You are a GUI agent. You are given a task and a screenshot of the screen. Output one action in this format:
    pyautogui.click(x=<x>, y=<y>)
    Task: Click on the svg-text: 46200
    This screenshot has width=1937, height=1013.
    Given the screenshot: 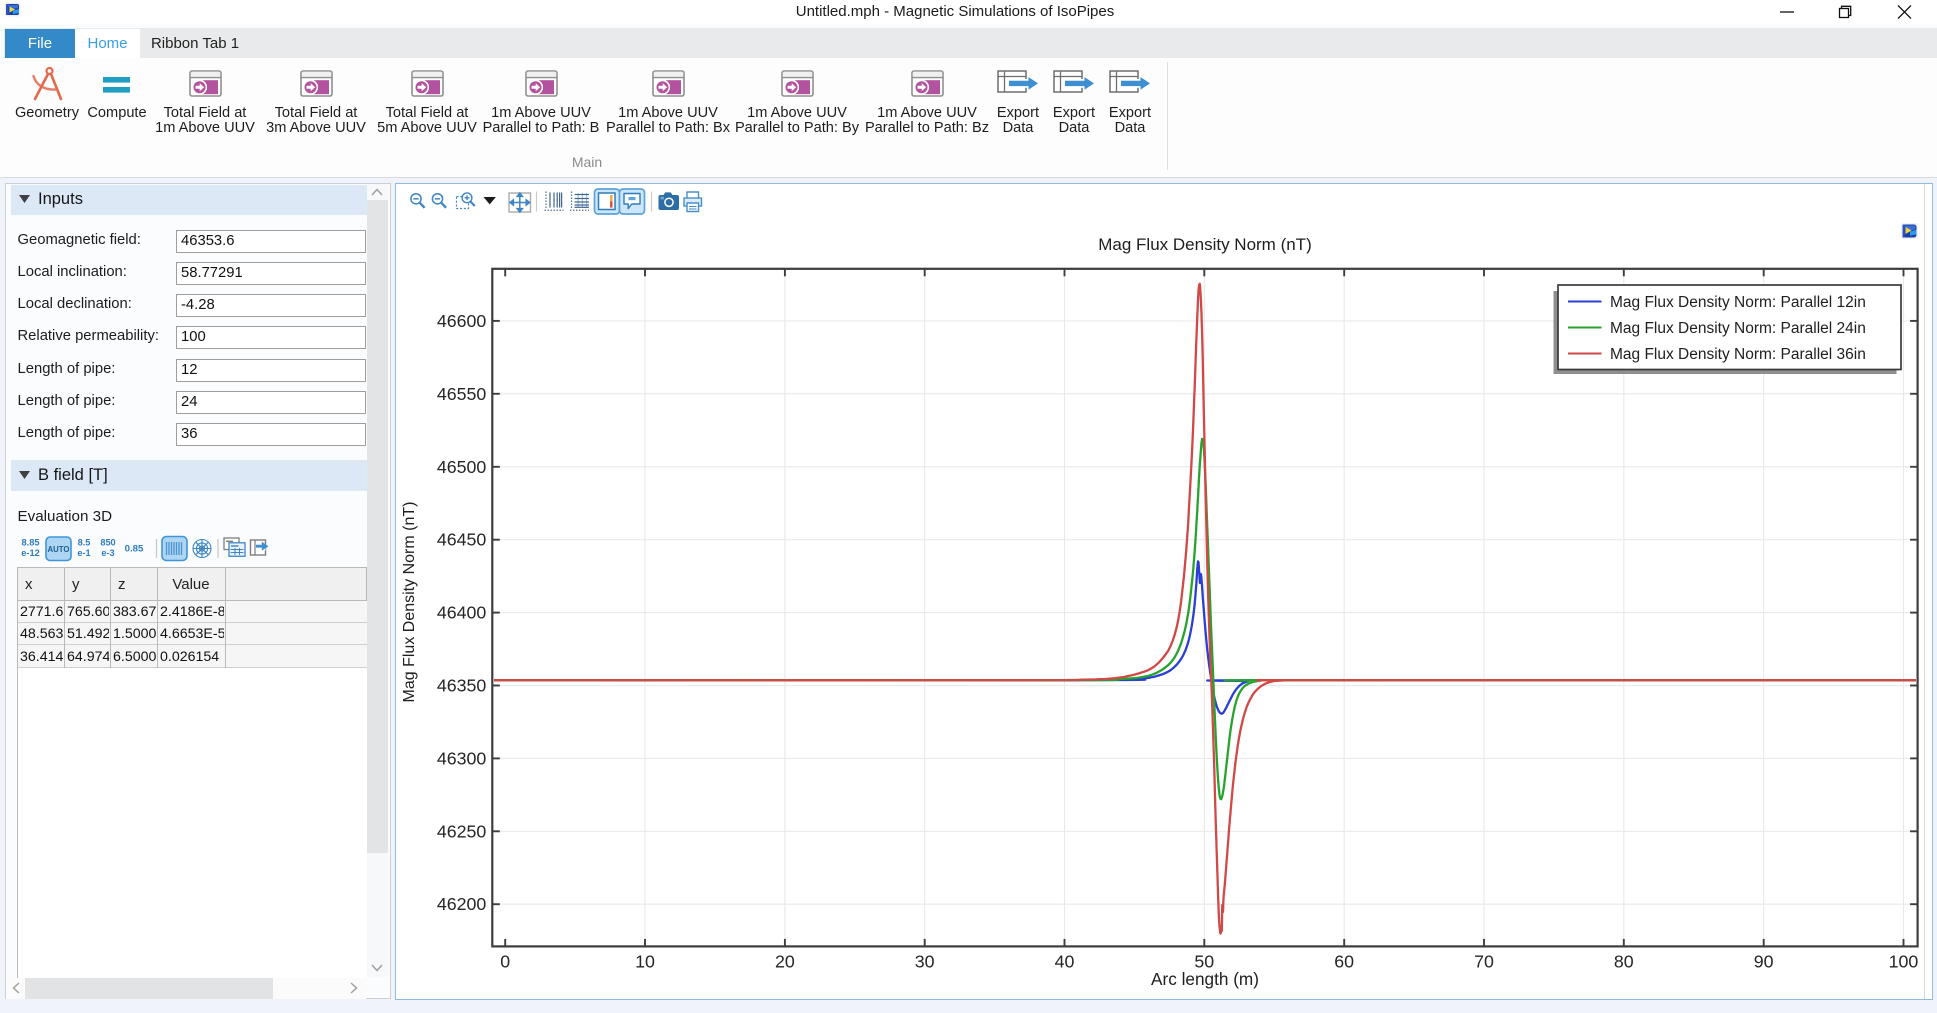 What is the action you would take?
    pyautogui.click(x=462, y=904)
    